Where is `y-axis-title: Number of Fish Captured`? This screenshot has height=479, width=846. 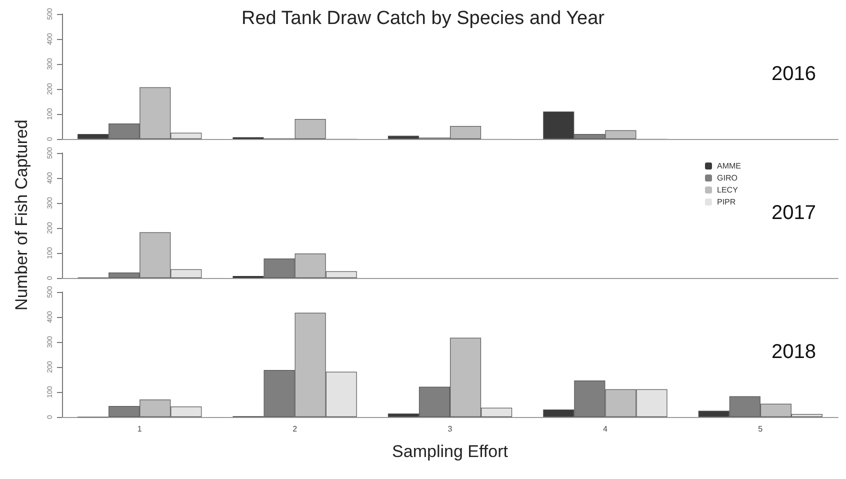
y-axis-title: Number of Fish Captured is located at coordinates (22, 215).